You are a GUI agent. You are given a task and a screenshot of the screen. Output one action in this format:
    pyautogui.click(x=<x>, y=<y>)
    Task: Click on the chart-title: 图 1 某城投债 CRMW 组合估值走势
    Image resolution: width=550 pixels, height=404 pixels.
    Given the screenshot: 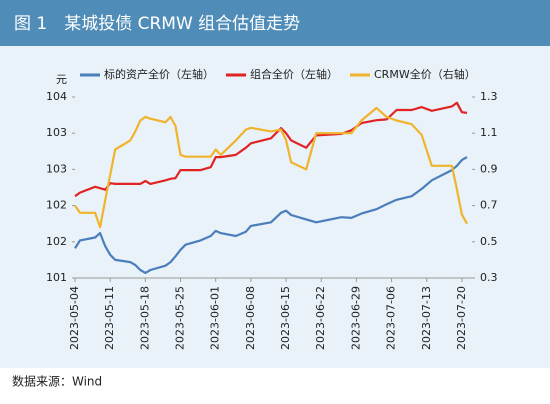 What is the action you would take?
    pyautogui.click(x=157, y=24)
    